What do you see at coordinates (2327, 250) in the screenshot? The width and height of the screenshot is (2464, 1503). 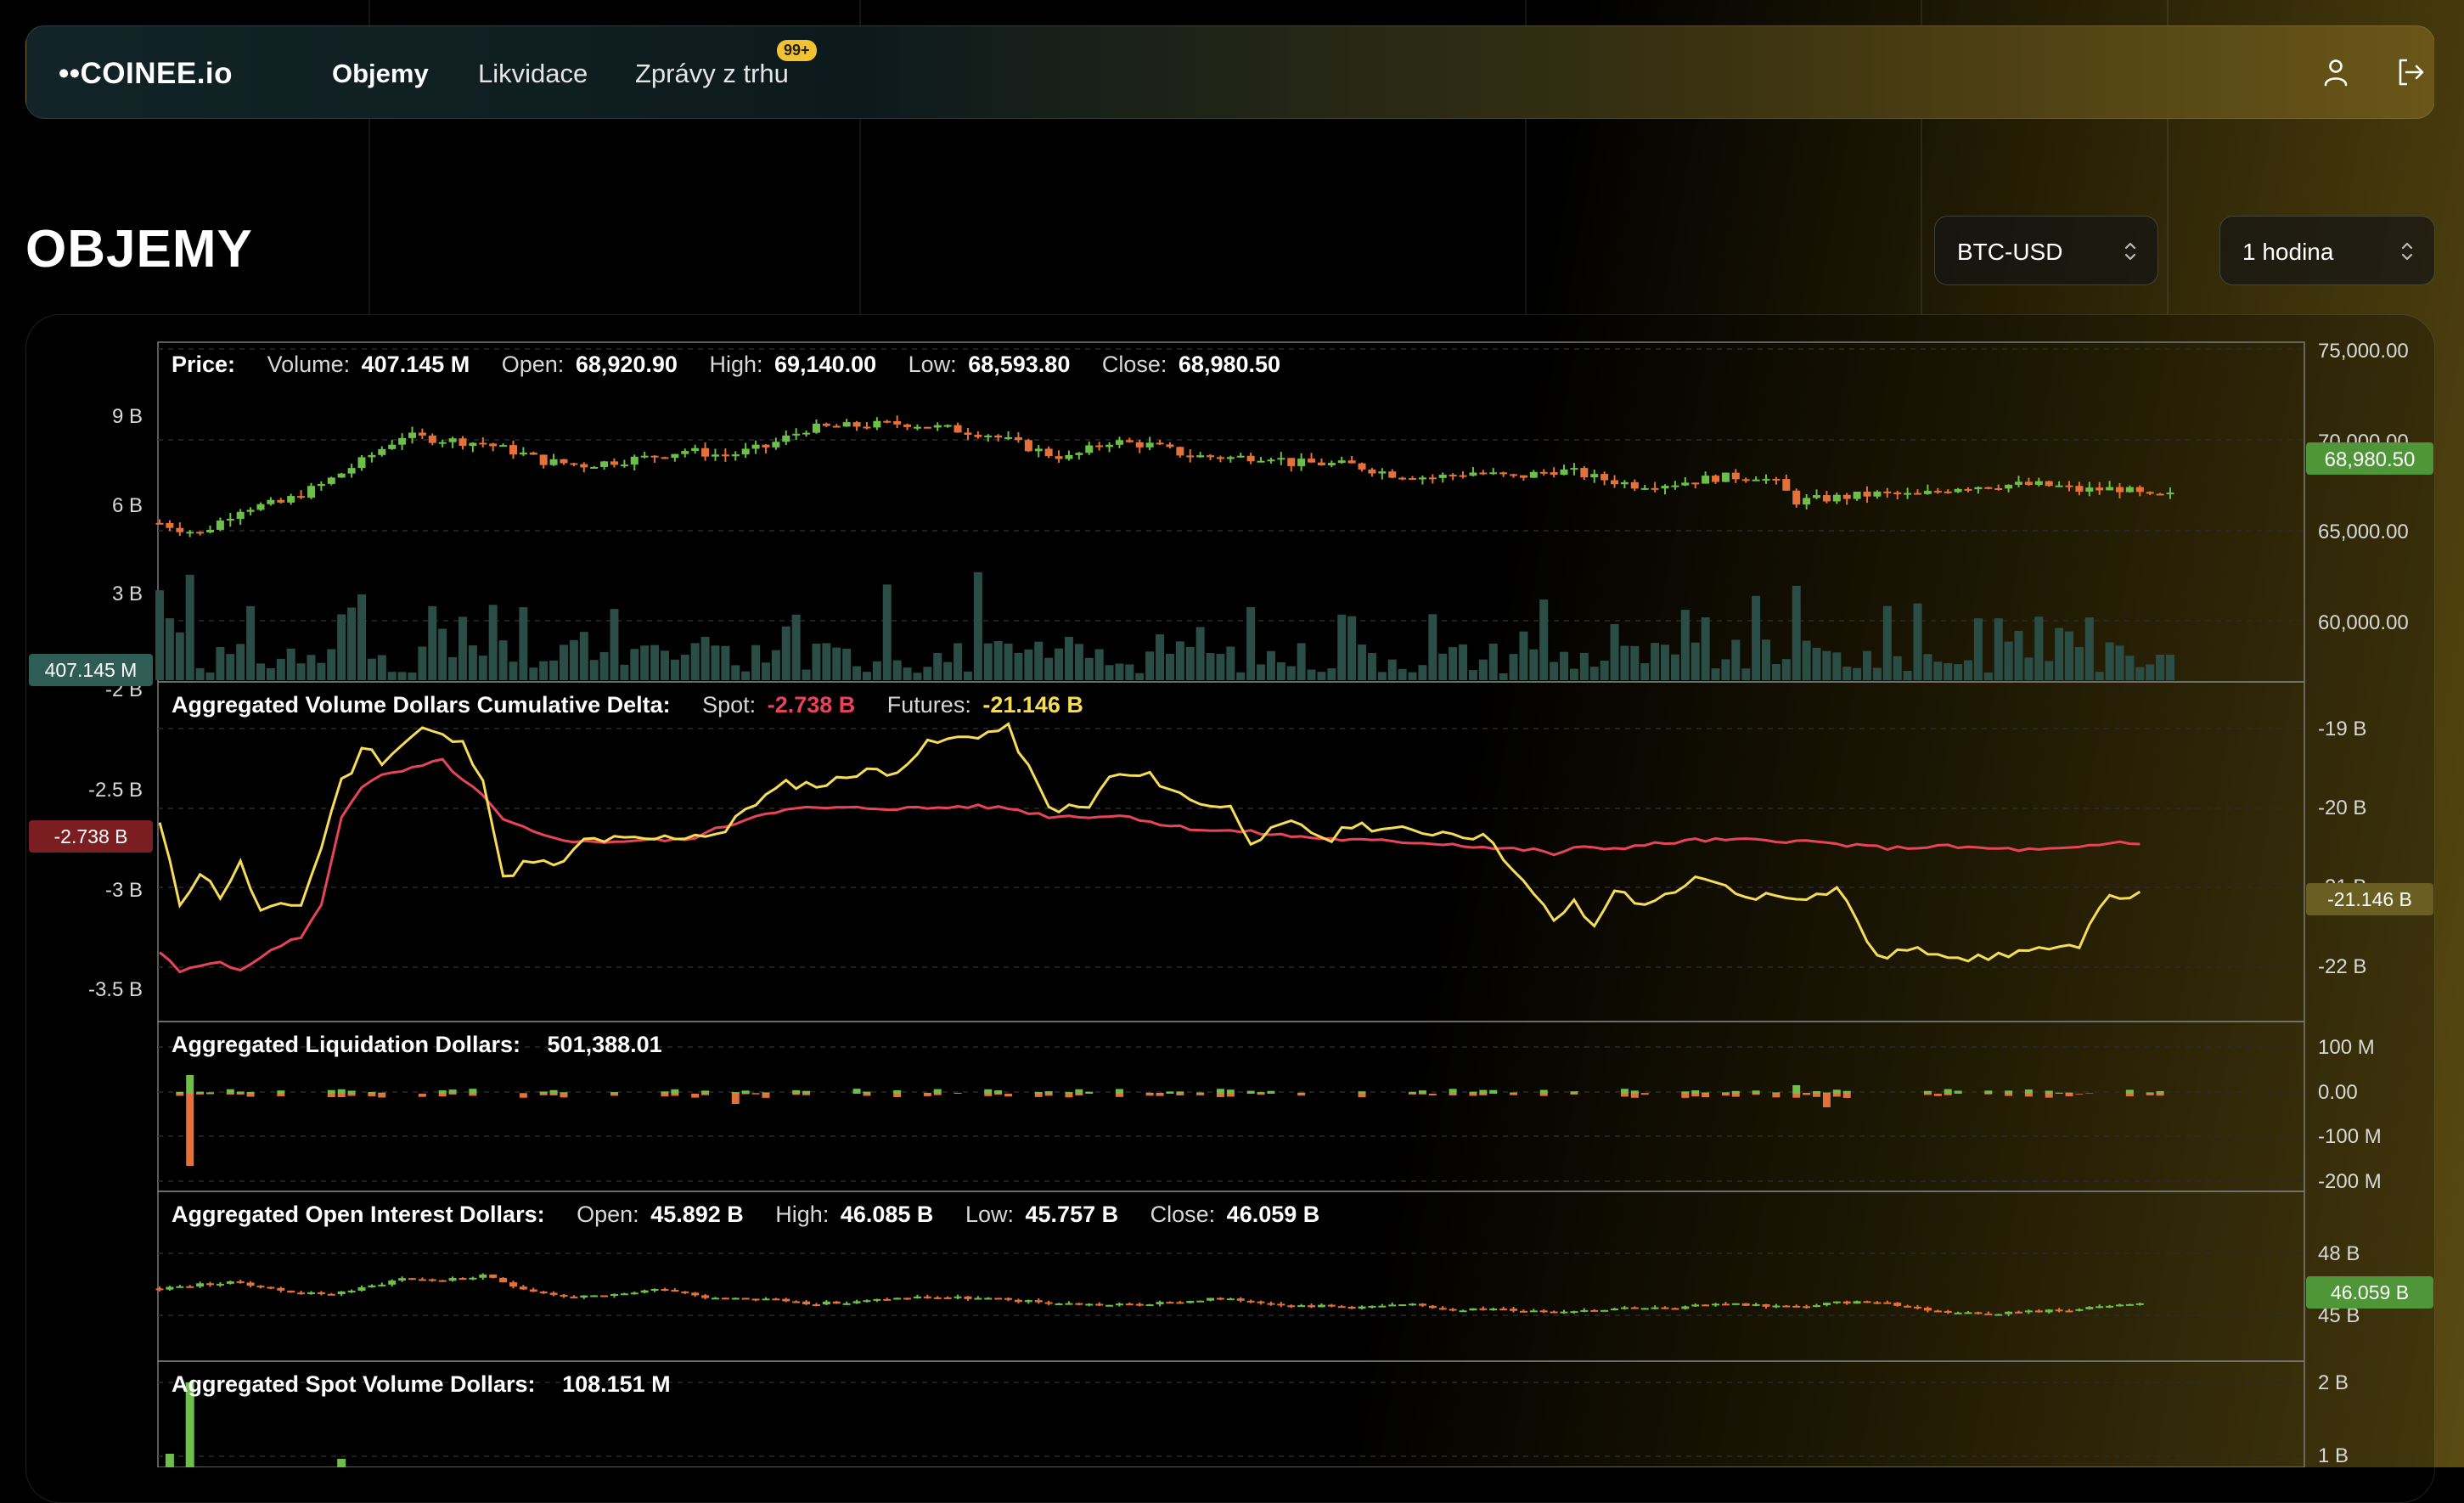 I see `interval-select: 1 hodina` at bounding box center [2327, 250].